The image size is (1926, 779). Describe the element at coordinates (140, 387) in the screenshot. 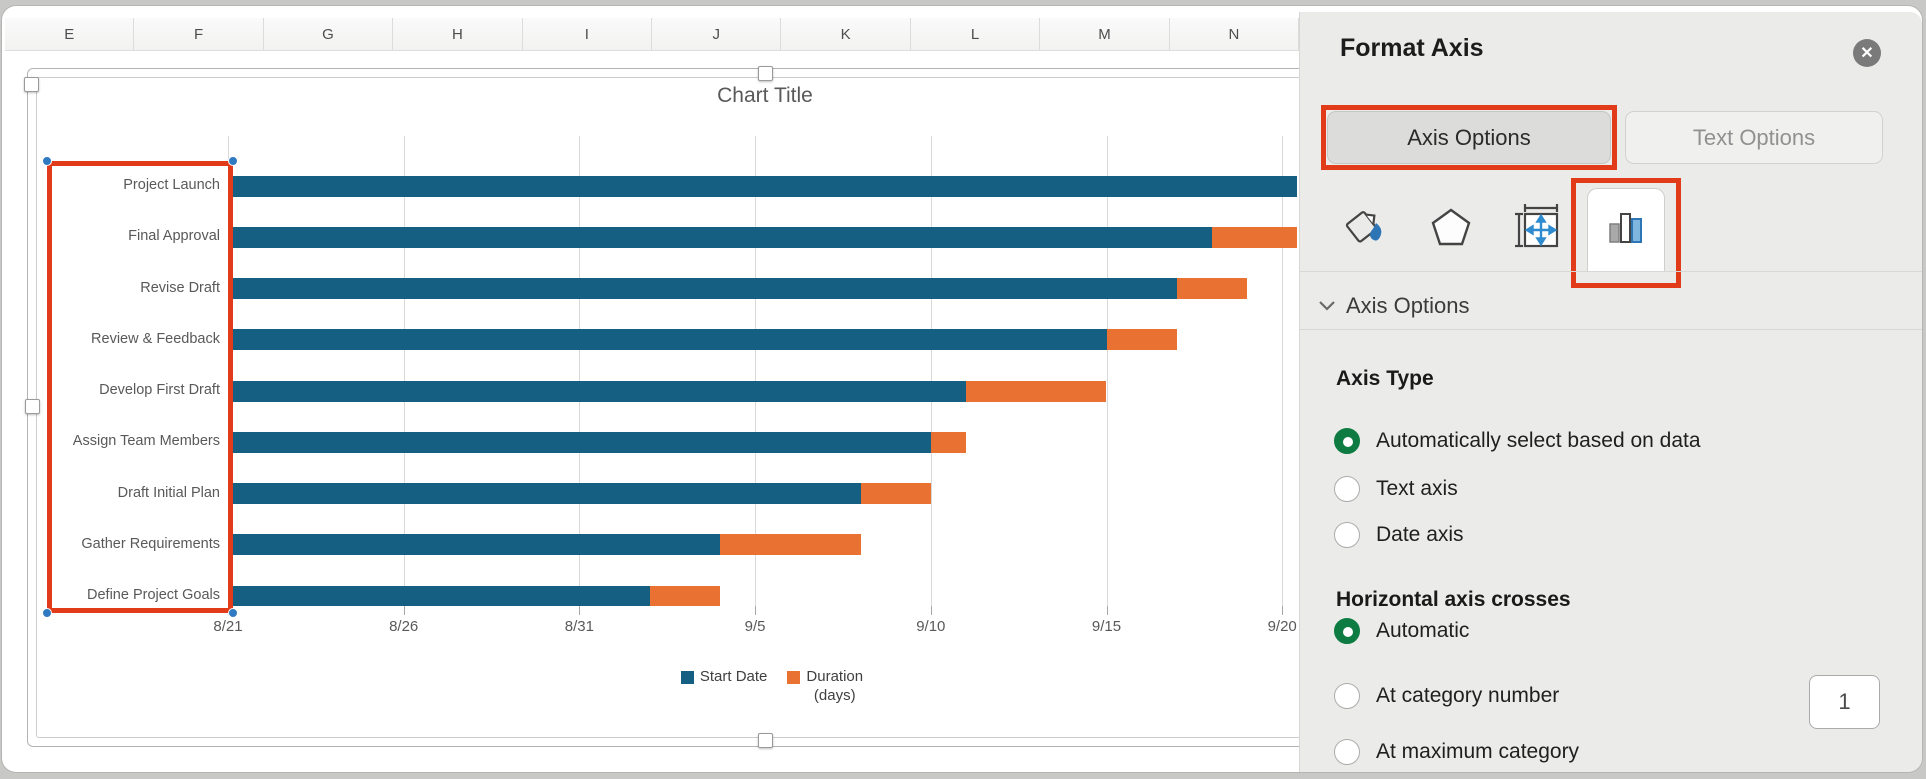

I see `axis-labels-highlight-box` at that location.